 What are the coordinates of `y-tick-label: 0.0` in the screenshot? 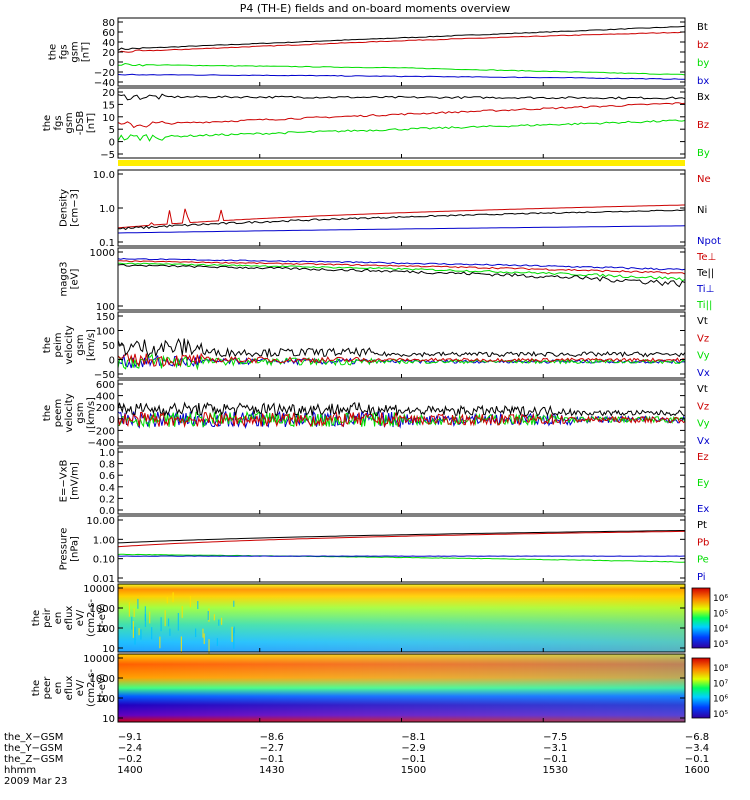 It's located at (107, 511).